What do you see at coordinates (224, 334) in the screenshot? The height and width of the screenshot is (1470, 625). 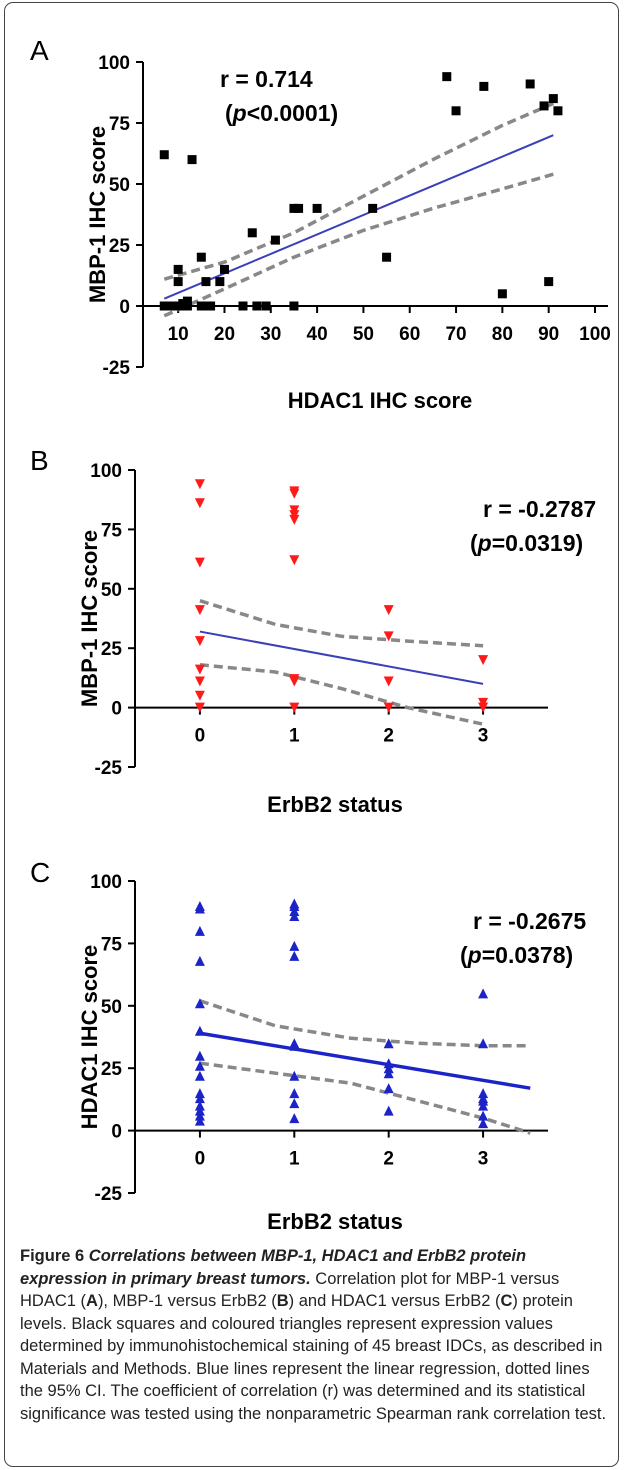 I see `x-tick-label: 20` at bounding box center [224, 334].